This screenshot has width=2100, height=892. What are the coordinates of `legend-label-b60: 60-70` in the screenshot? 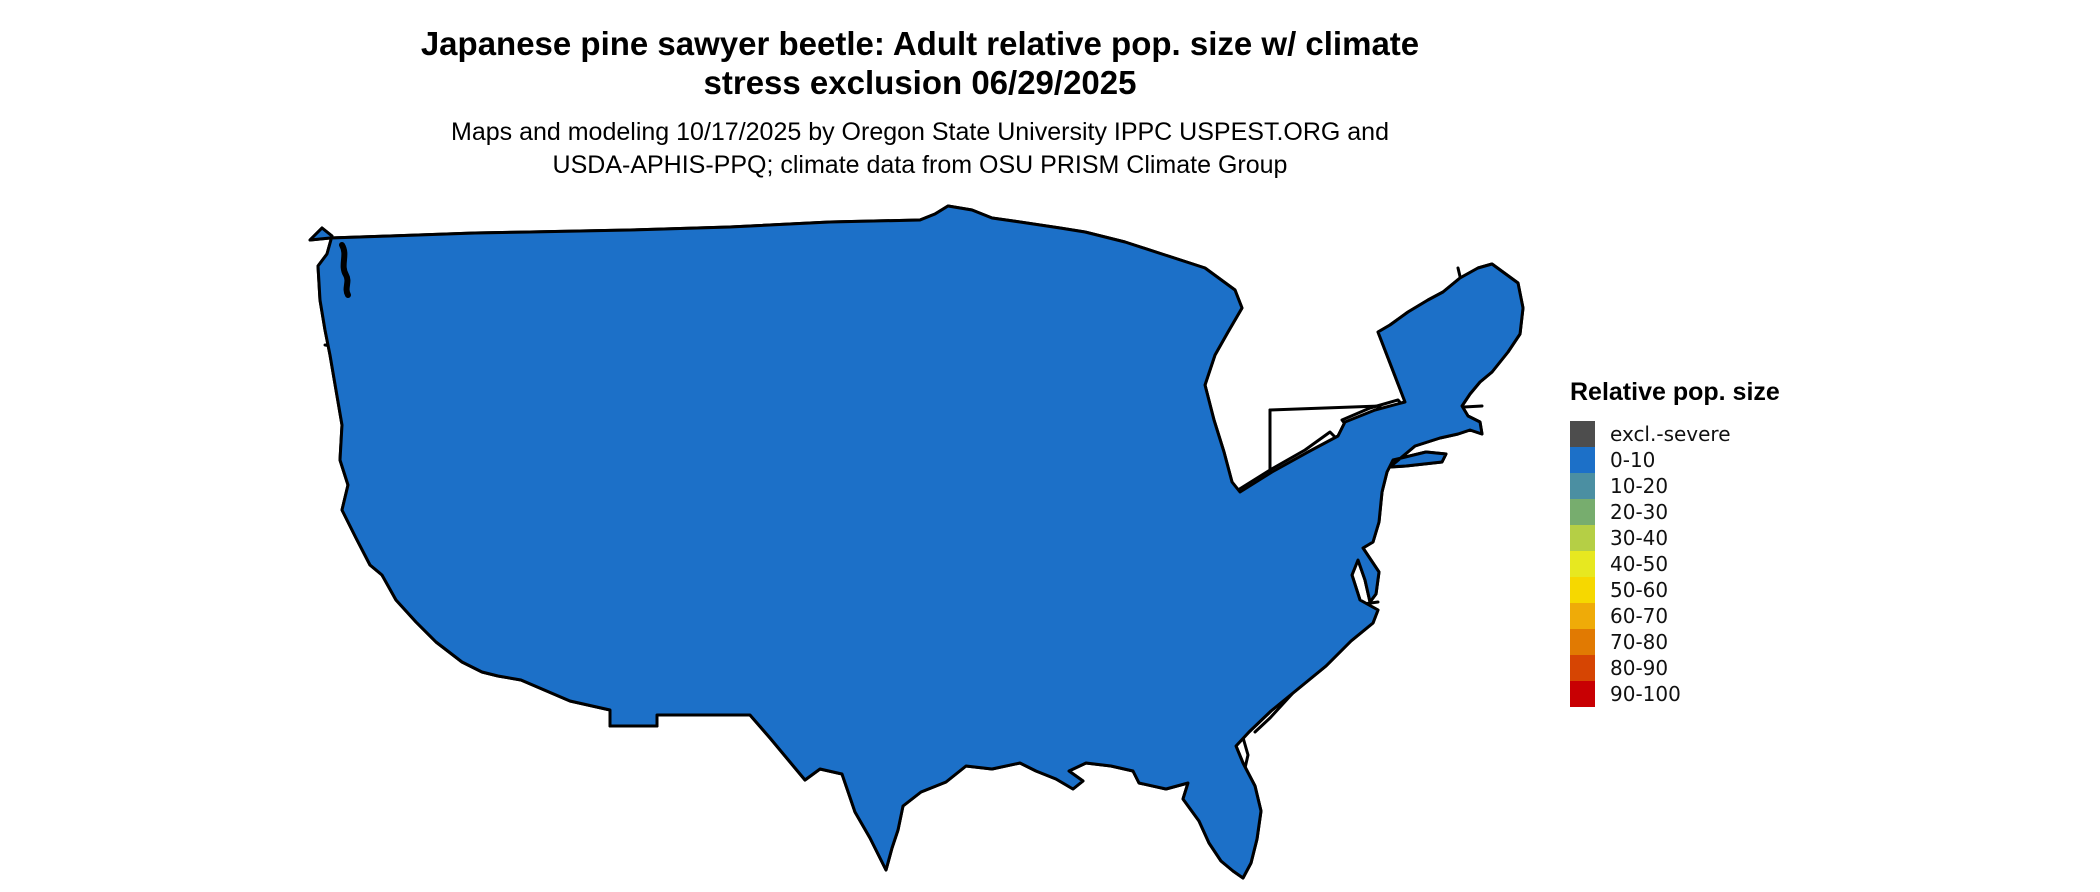 It's located at (1639, 616).